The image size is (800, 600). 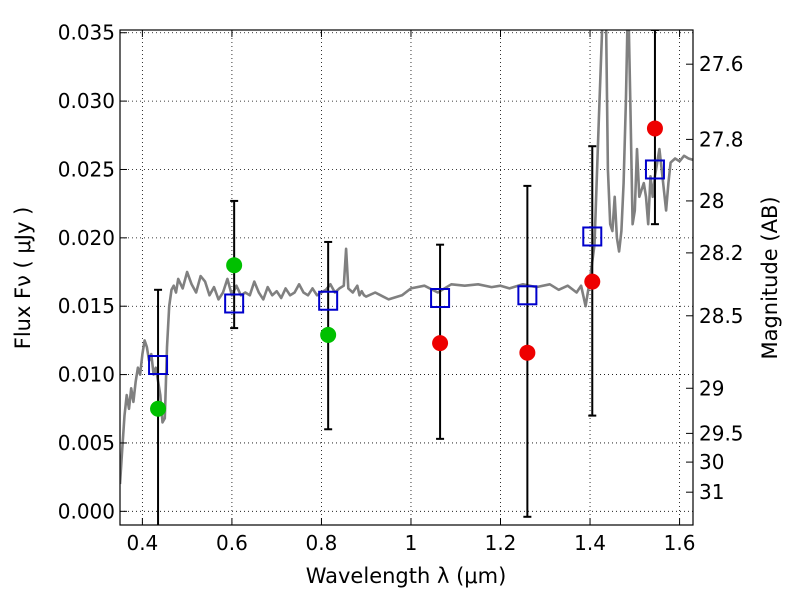 I want to click on x-tick-label: 1.2, so click(x=501, y=543).